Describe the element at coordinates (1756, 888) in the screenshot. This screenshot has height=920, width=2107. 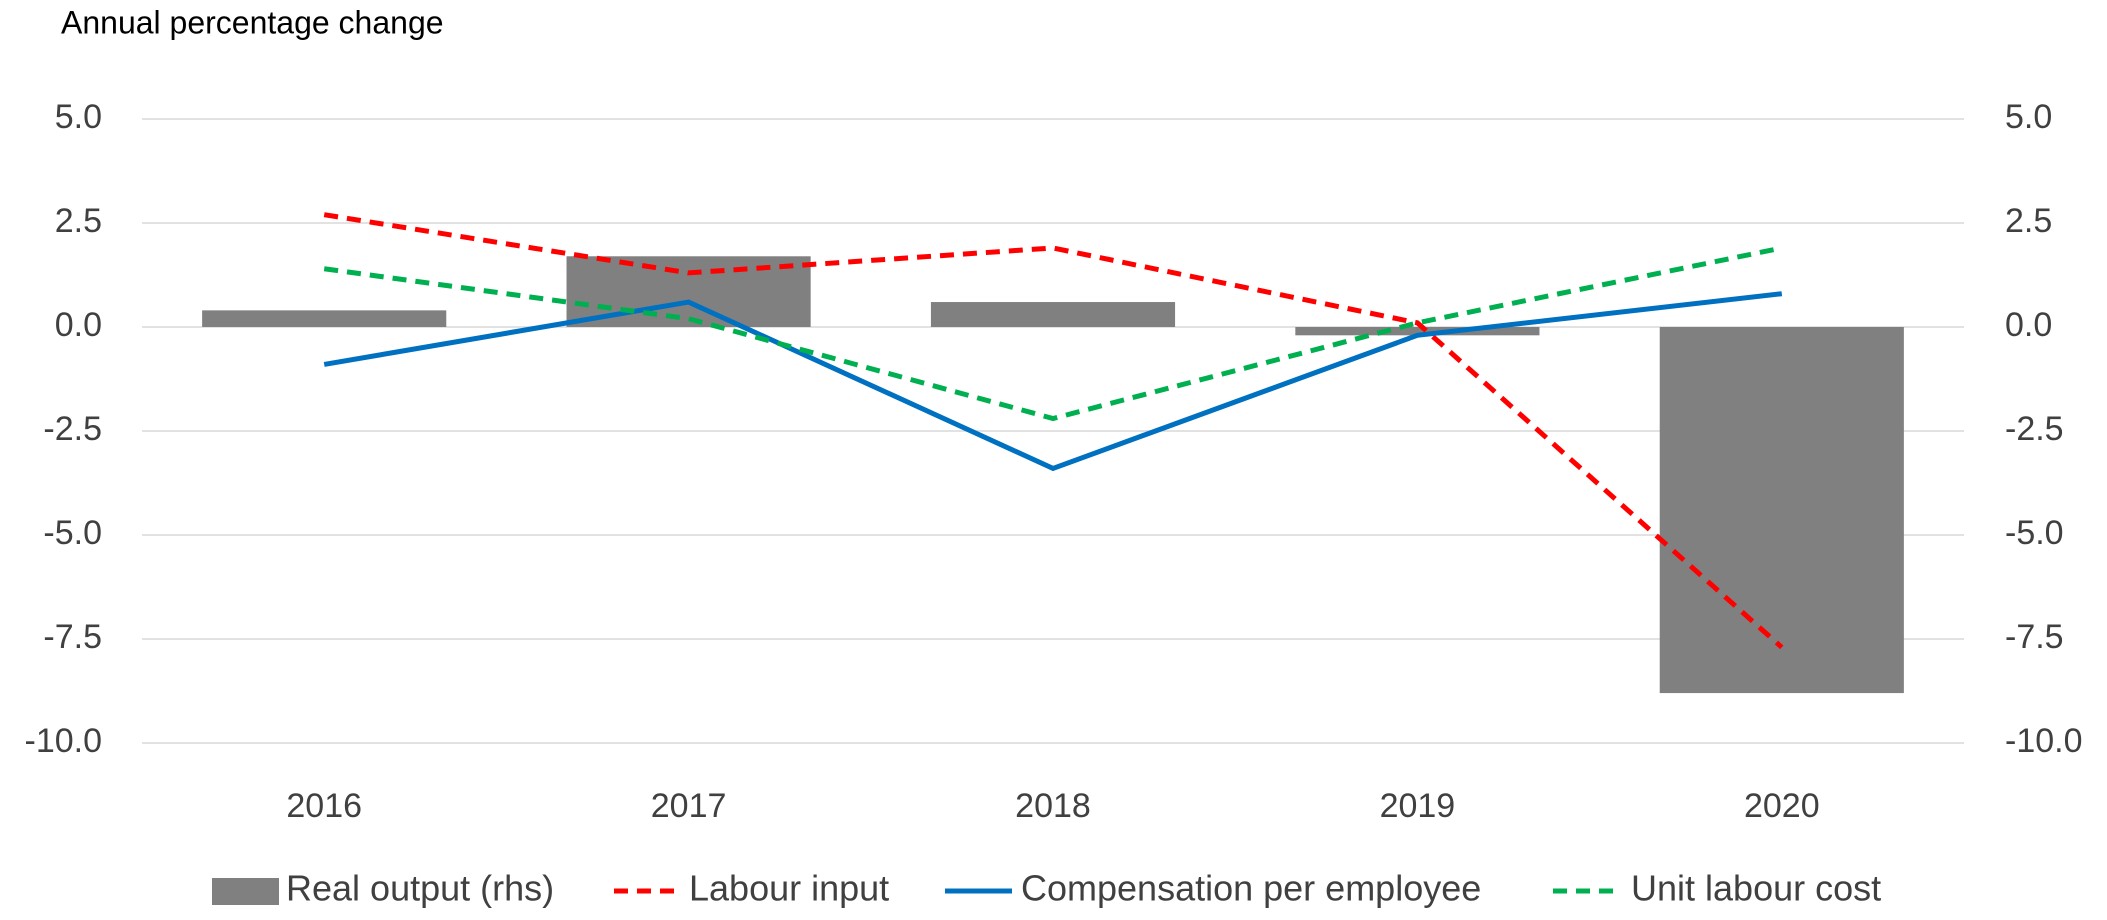
I see `legend-label: Unit labour cost` at that location.